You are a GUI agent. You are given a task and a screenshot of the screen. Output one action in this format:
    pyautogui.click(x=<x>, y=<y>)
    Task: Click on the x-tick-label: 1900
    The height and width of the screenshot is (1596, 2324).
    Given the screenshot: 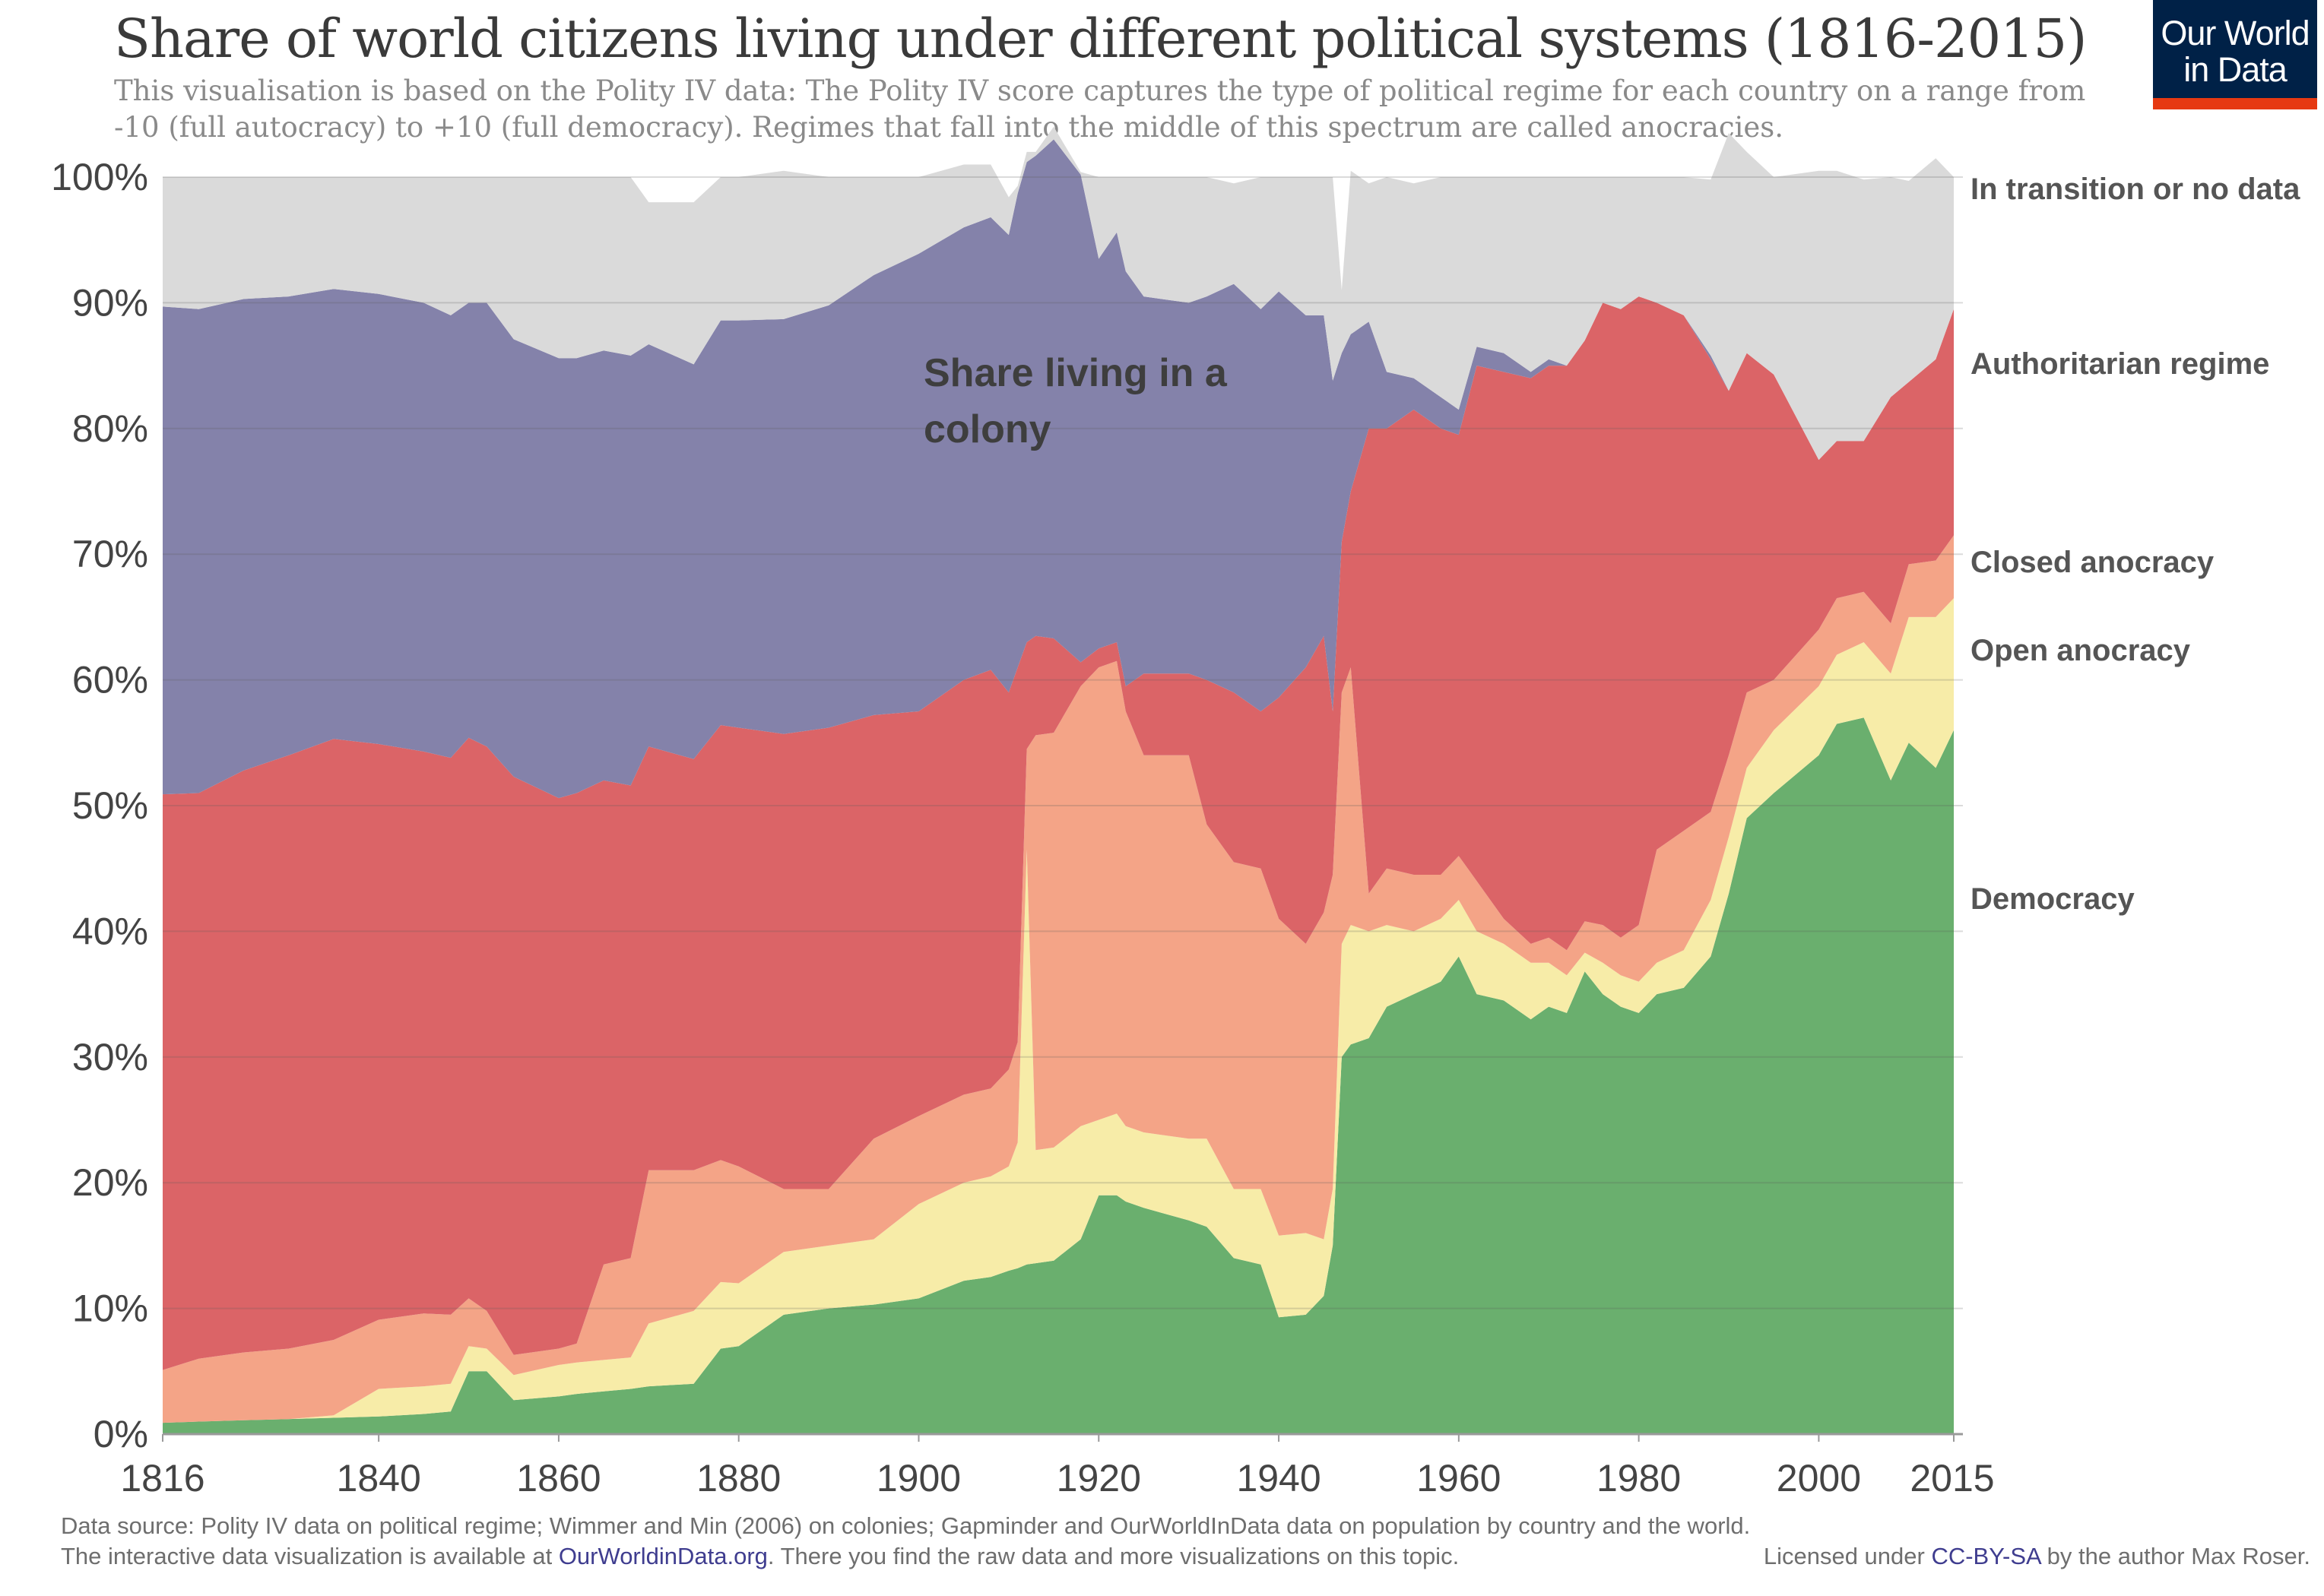 What is the action you would take?
    pyautogui.click(x=919, y=1478)
    